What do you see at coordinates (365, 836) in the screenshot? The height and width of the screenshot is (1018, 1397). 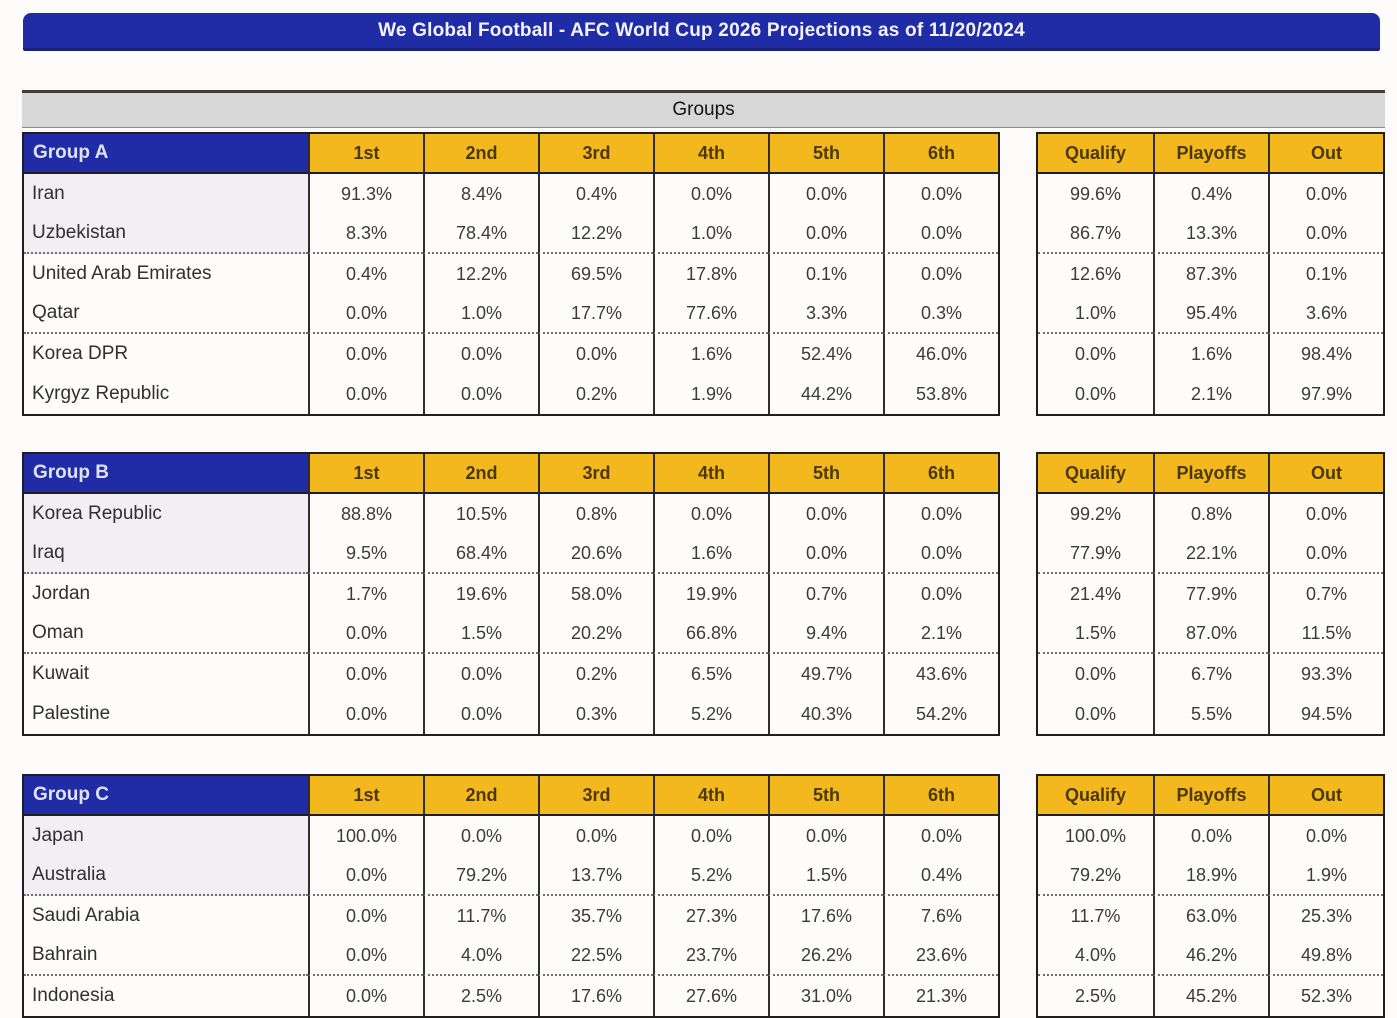 I see `position-probability-cell: 100.0%` at bounding box center [365, 836].